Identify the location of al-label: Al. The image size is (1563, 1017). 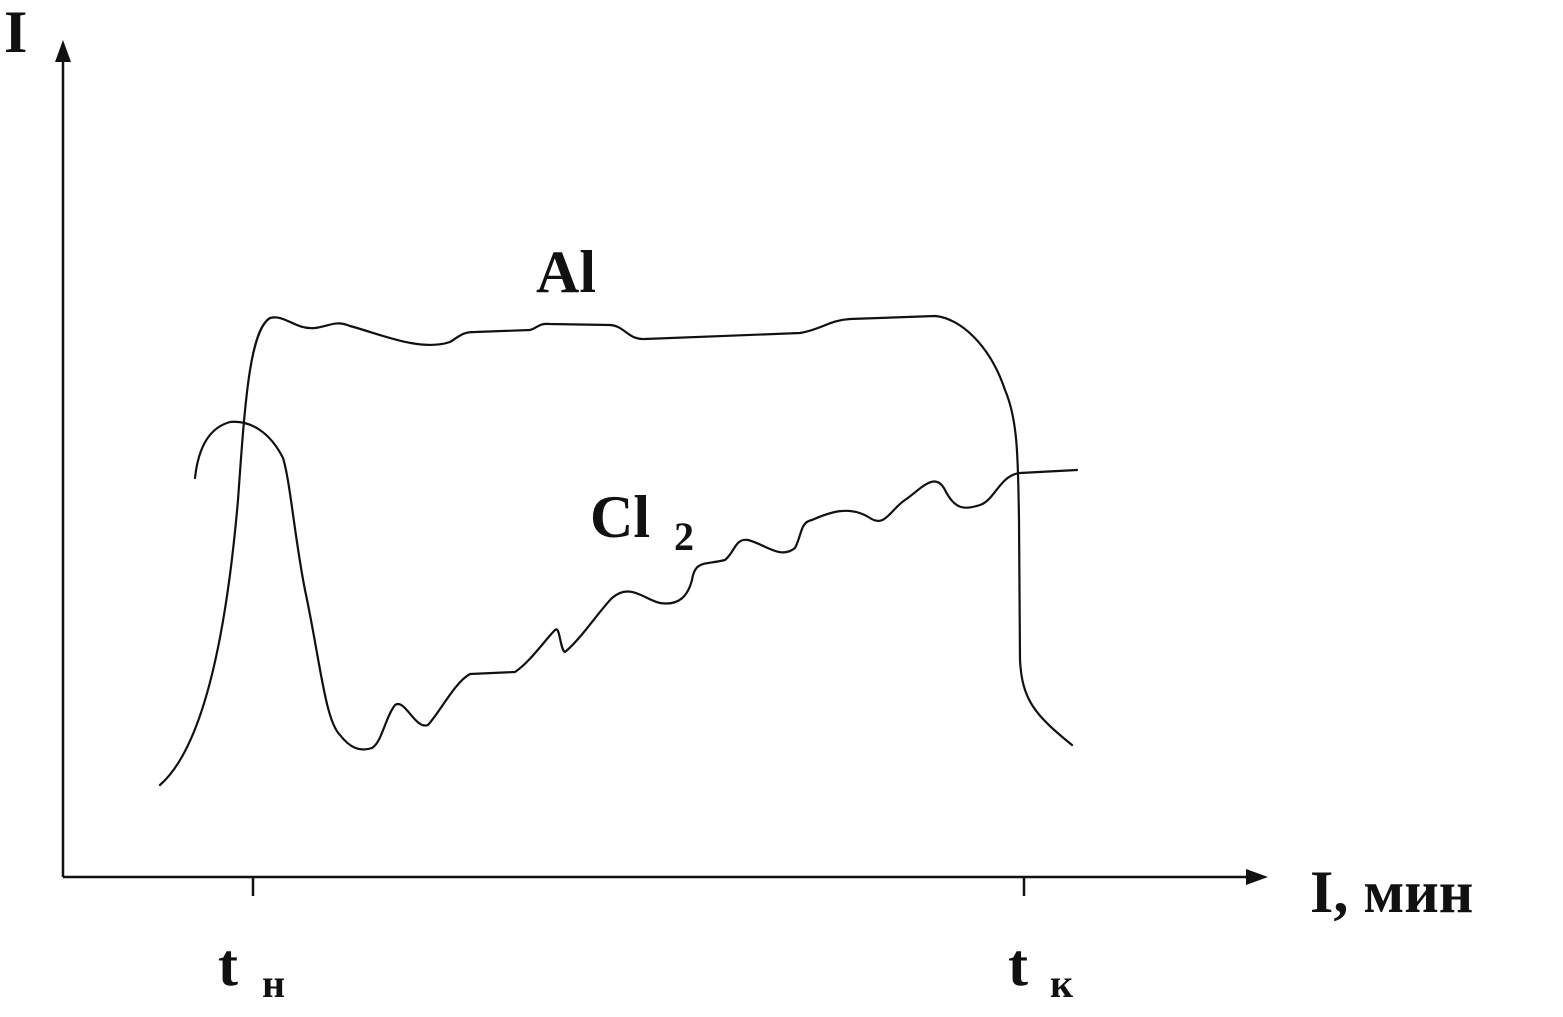
(566, 272).